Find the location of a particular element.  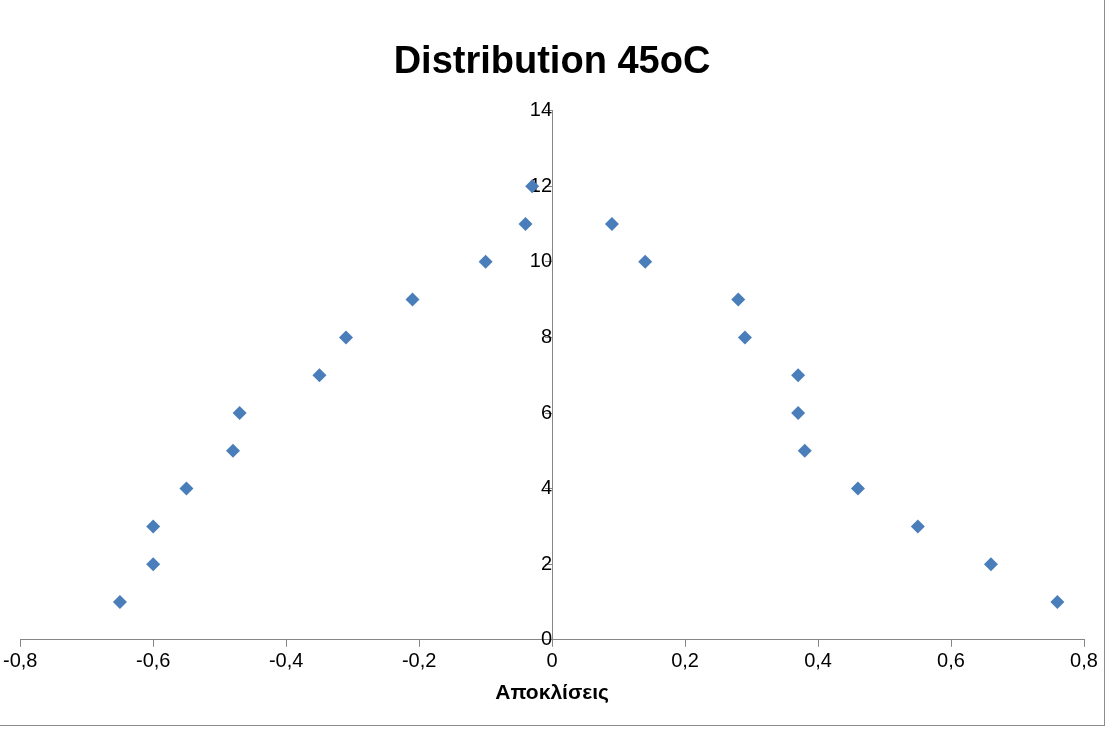

x-tick-label: 0,4 is located at coordinates (818, 660).